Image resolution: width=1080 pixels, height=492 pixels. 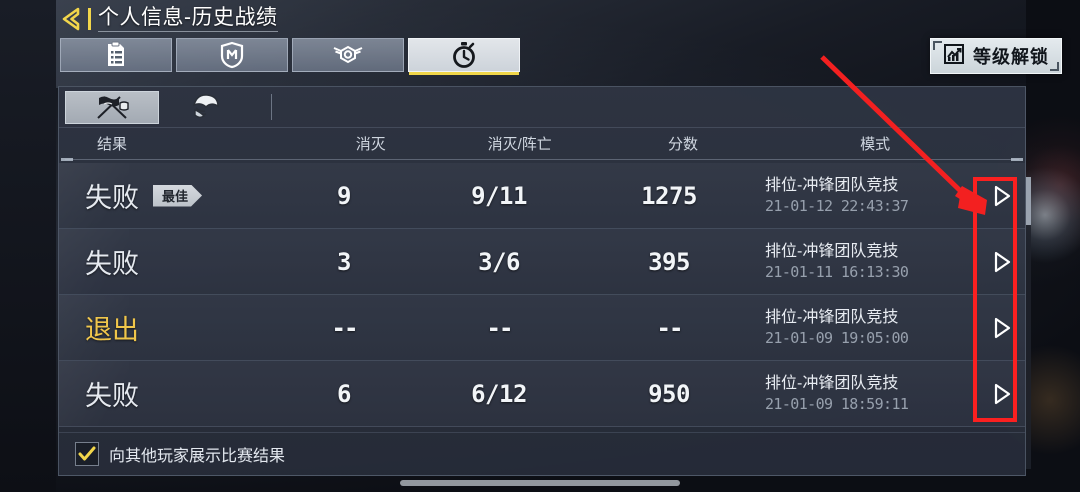 I want to click on chart-growth-icon, so click(x=954, y=56).